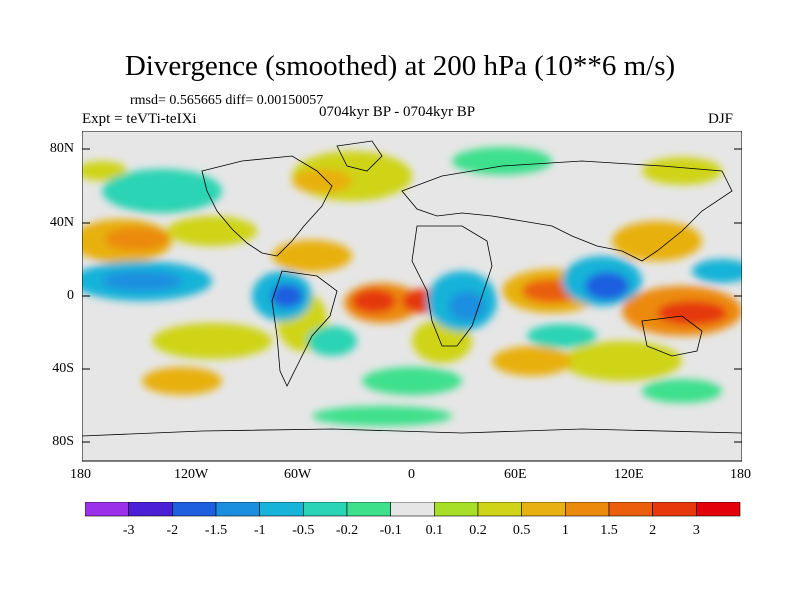 The width and height of the screenshot is (800, 600). I want to click on lon-label: 120W, so click(191, 474).